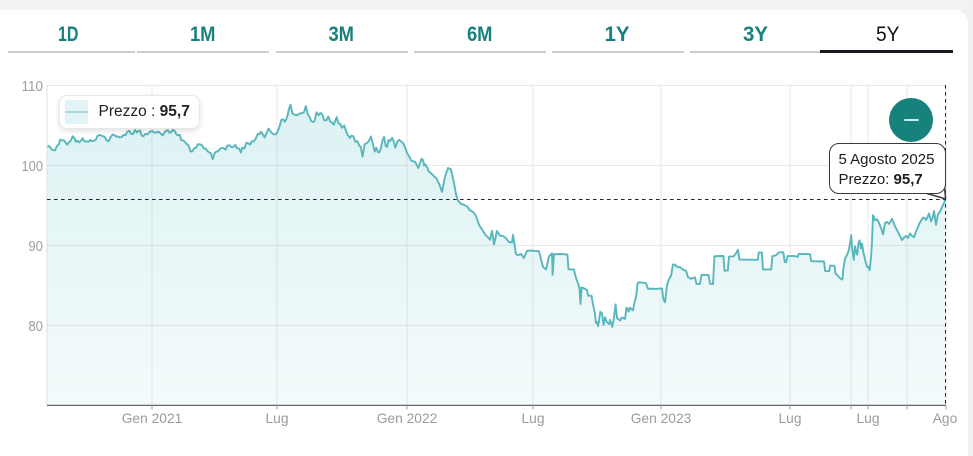  What do you see at coordinates (755, 33) in the screenshot?
I see `svg-text: 3Y` at bounding box center [755, 33].